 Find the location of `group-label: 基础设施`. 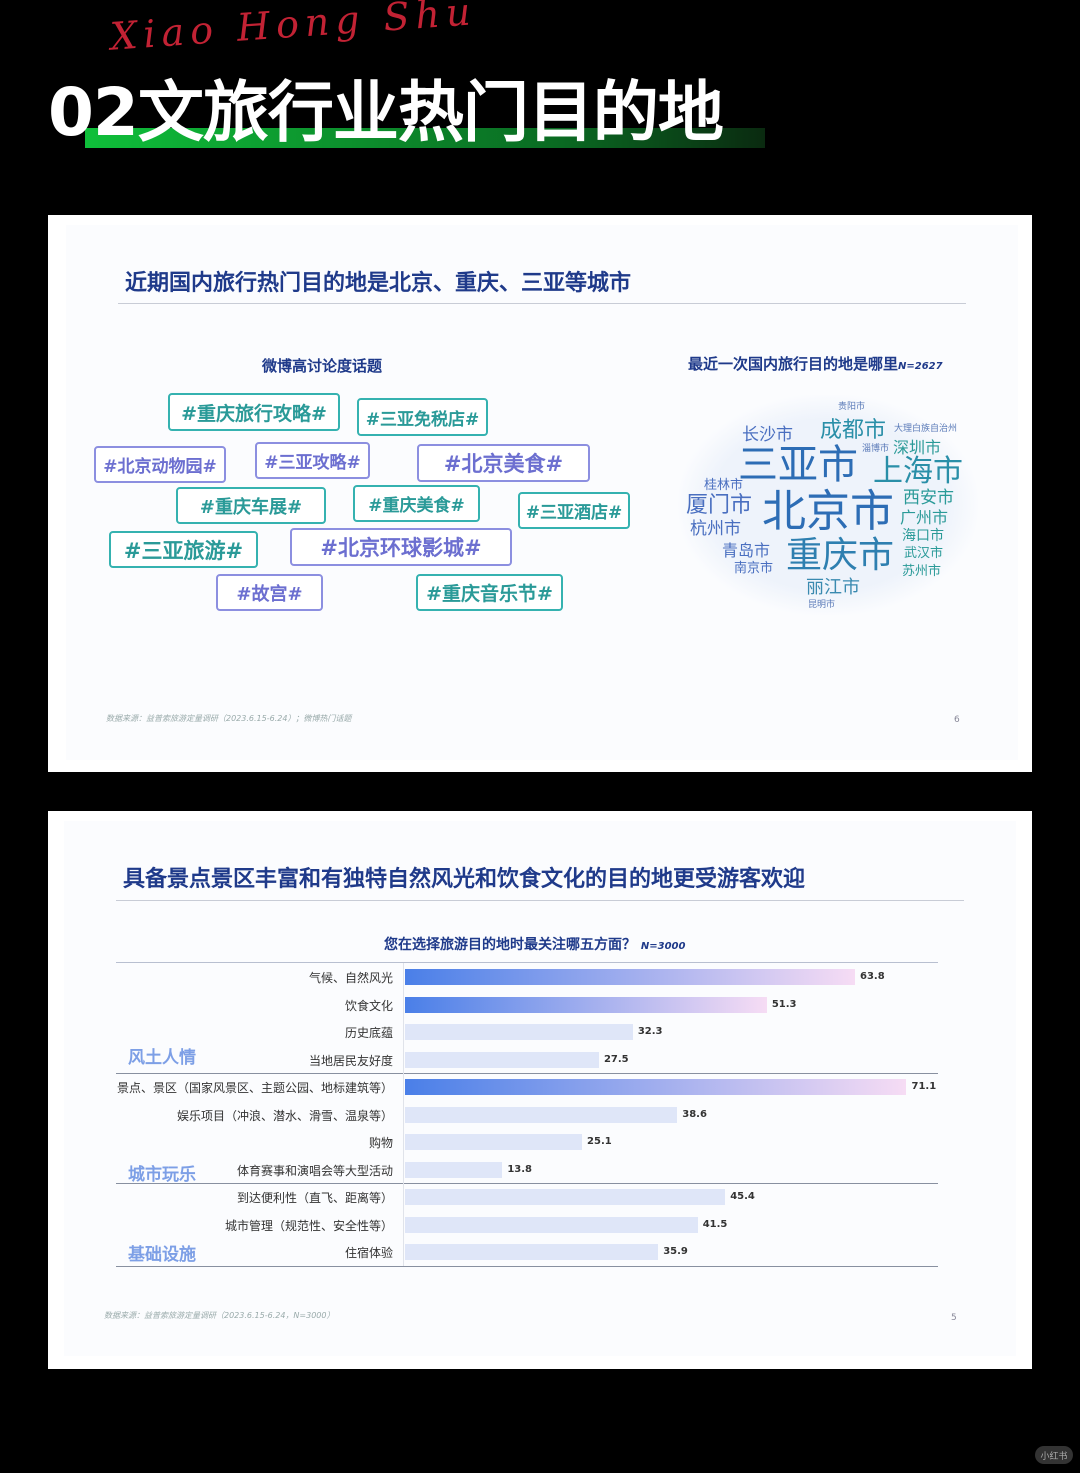

group-label: 基础设施 is located at coordinates (162, 1255).